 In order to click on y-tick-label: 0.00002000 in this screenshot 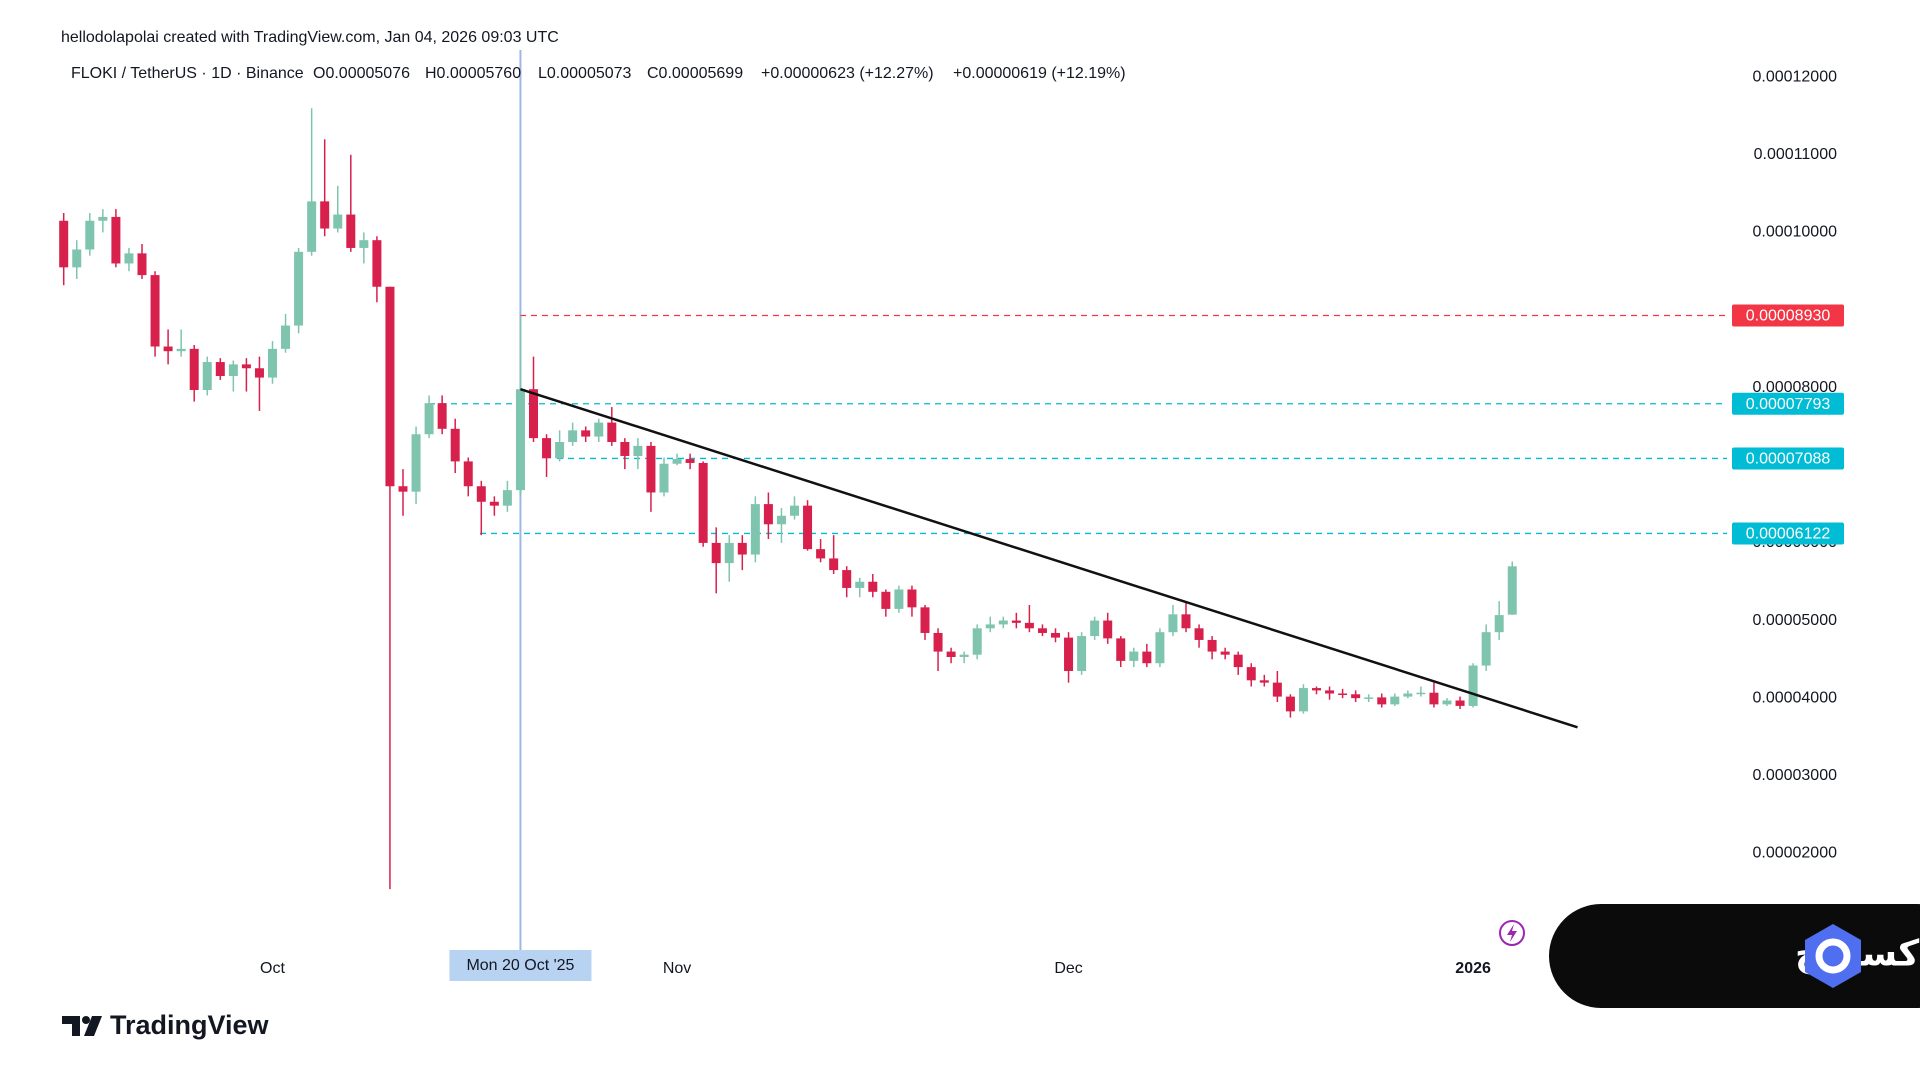, I will do `click(1794, 853)`.